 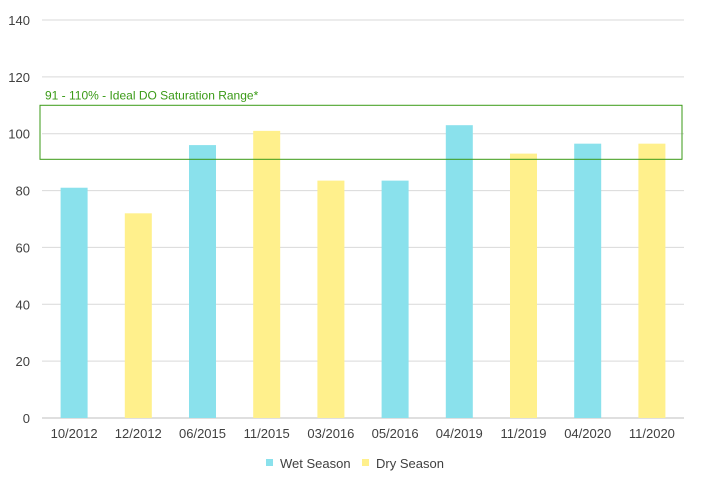 What do you see at coordinates (459, 433) in the screenshot?
I see `x-tick-label: 04/2019` at bounding box center [459, 433].